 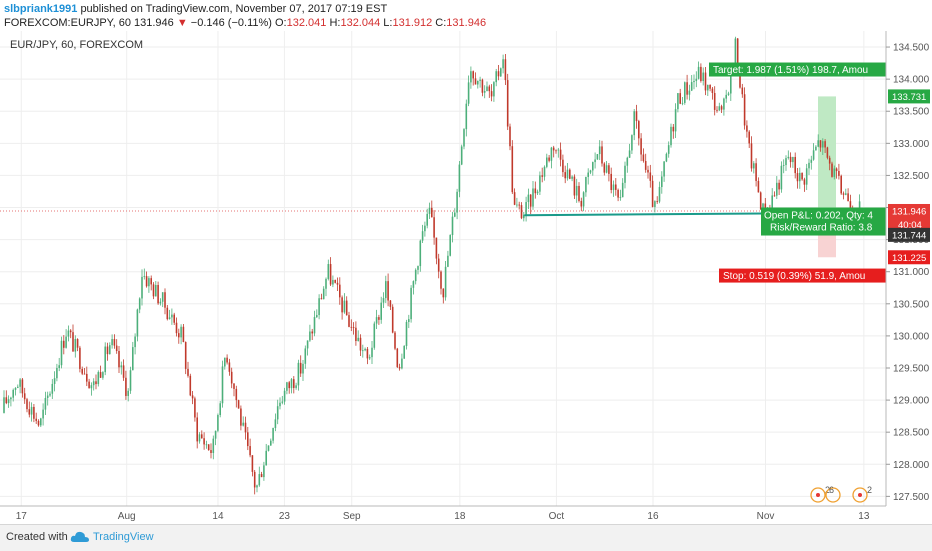 What do you see at coordinates (911, 401) in the screenshot?
I see `price-tick-label: 129.000` at bounding box center [911, 401].